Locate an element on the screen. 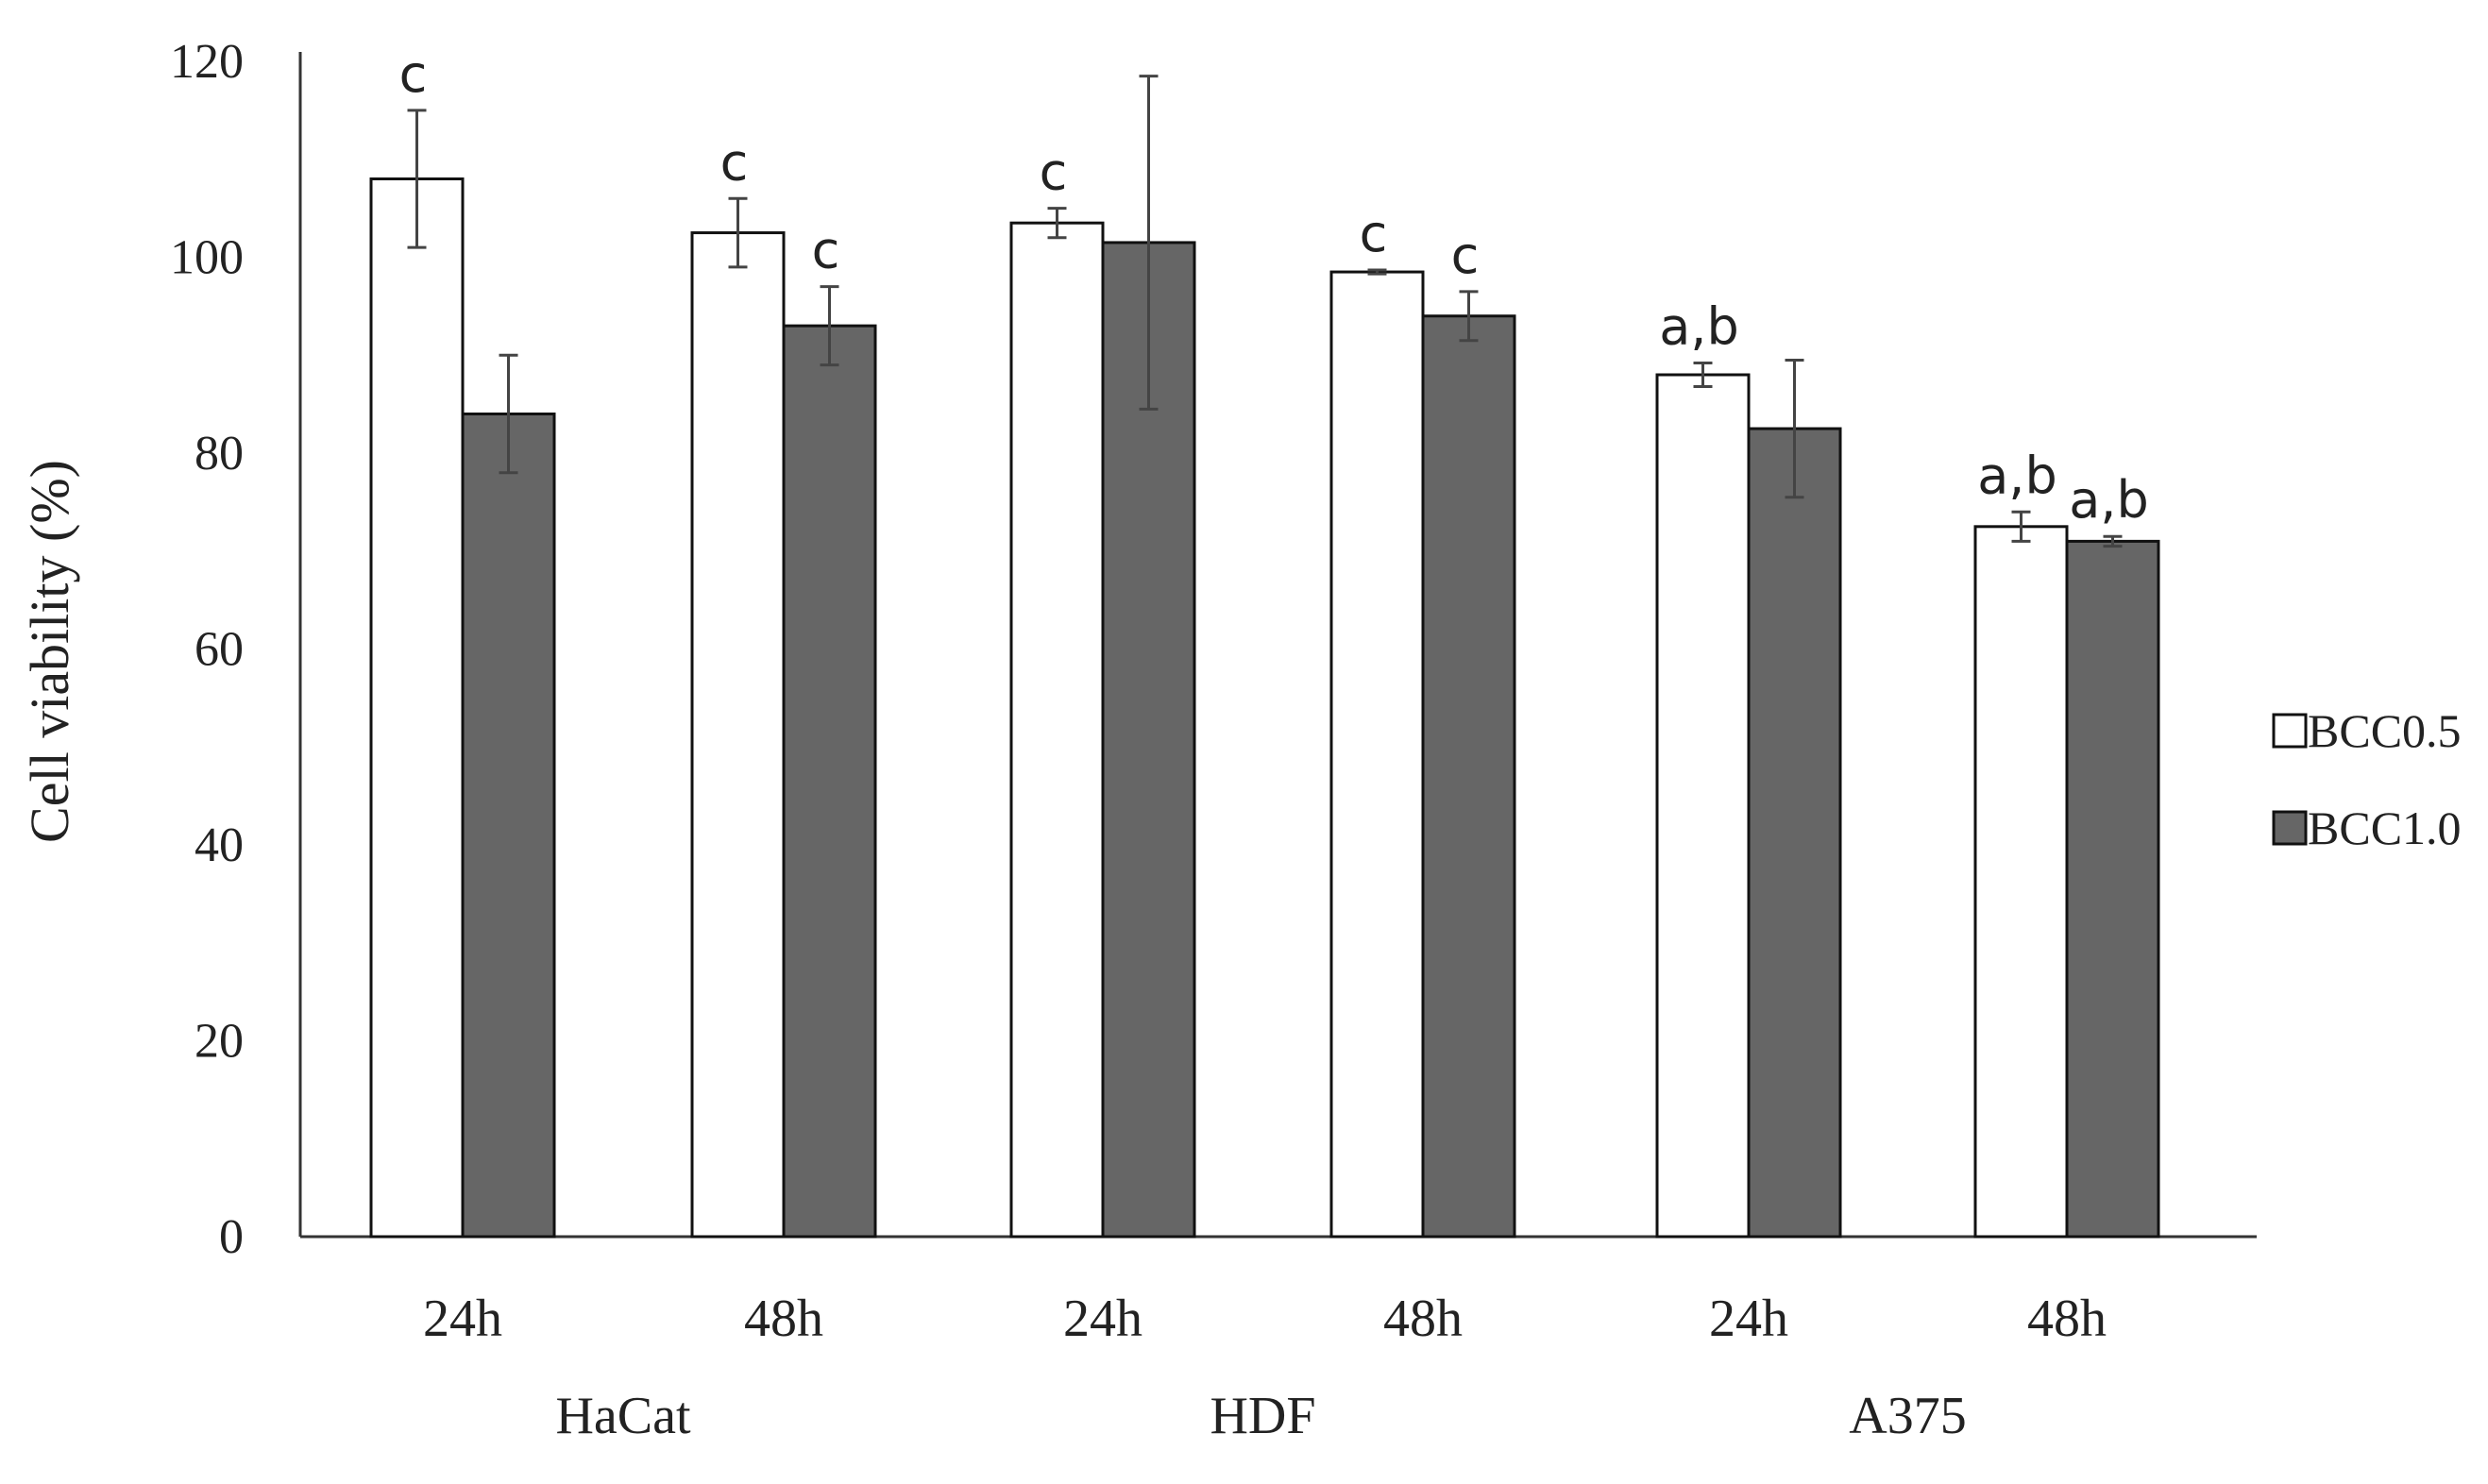  group-label: HDF is located at coordinates (1263, 1416).